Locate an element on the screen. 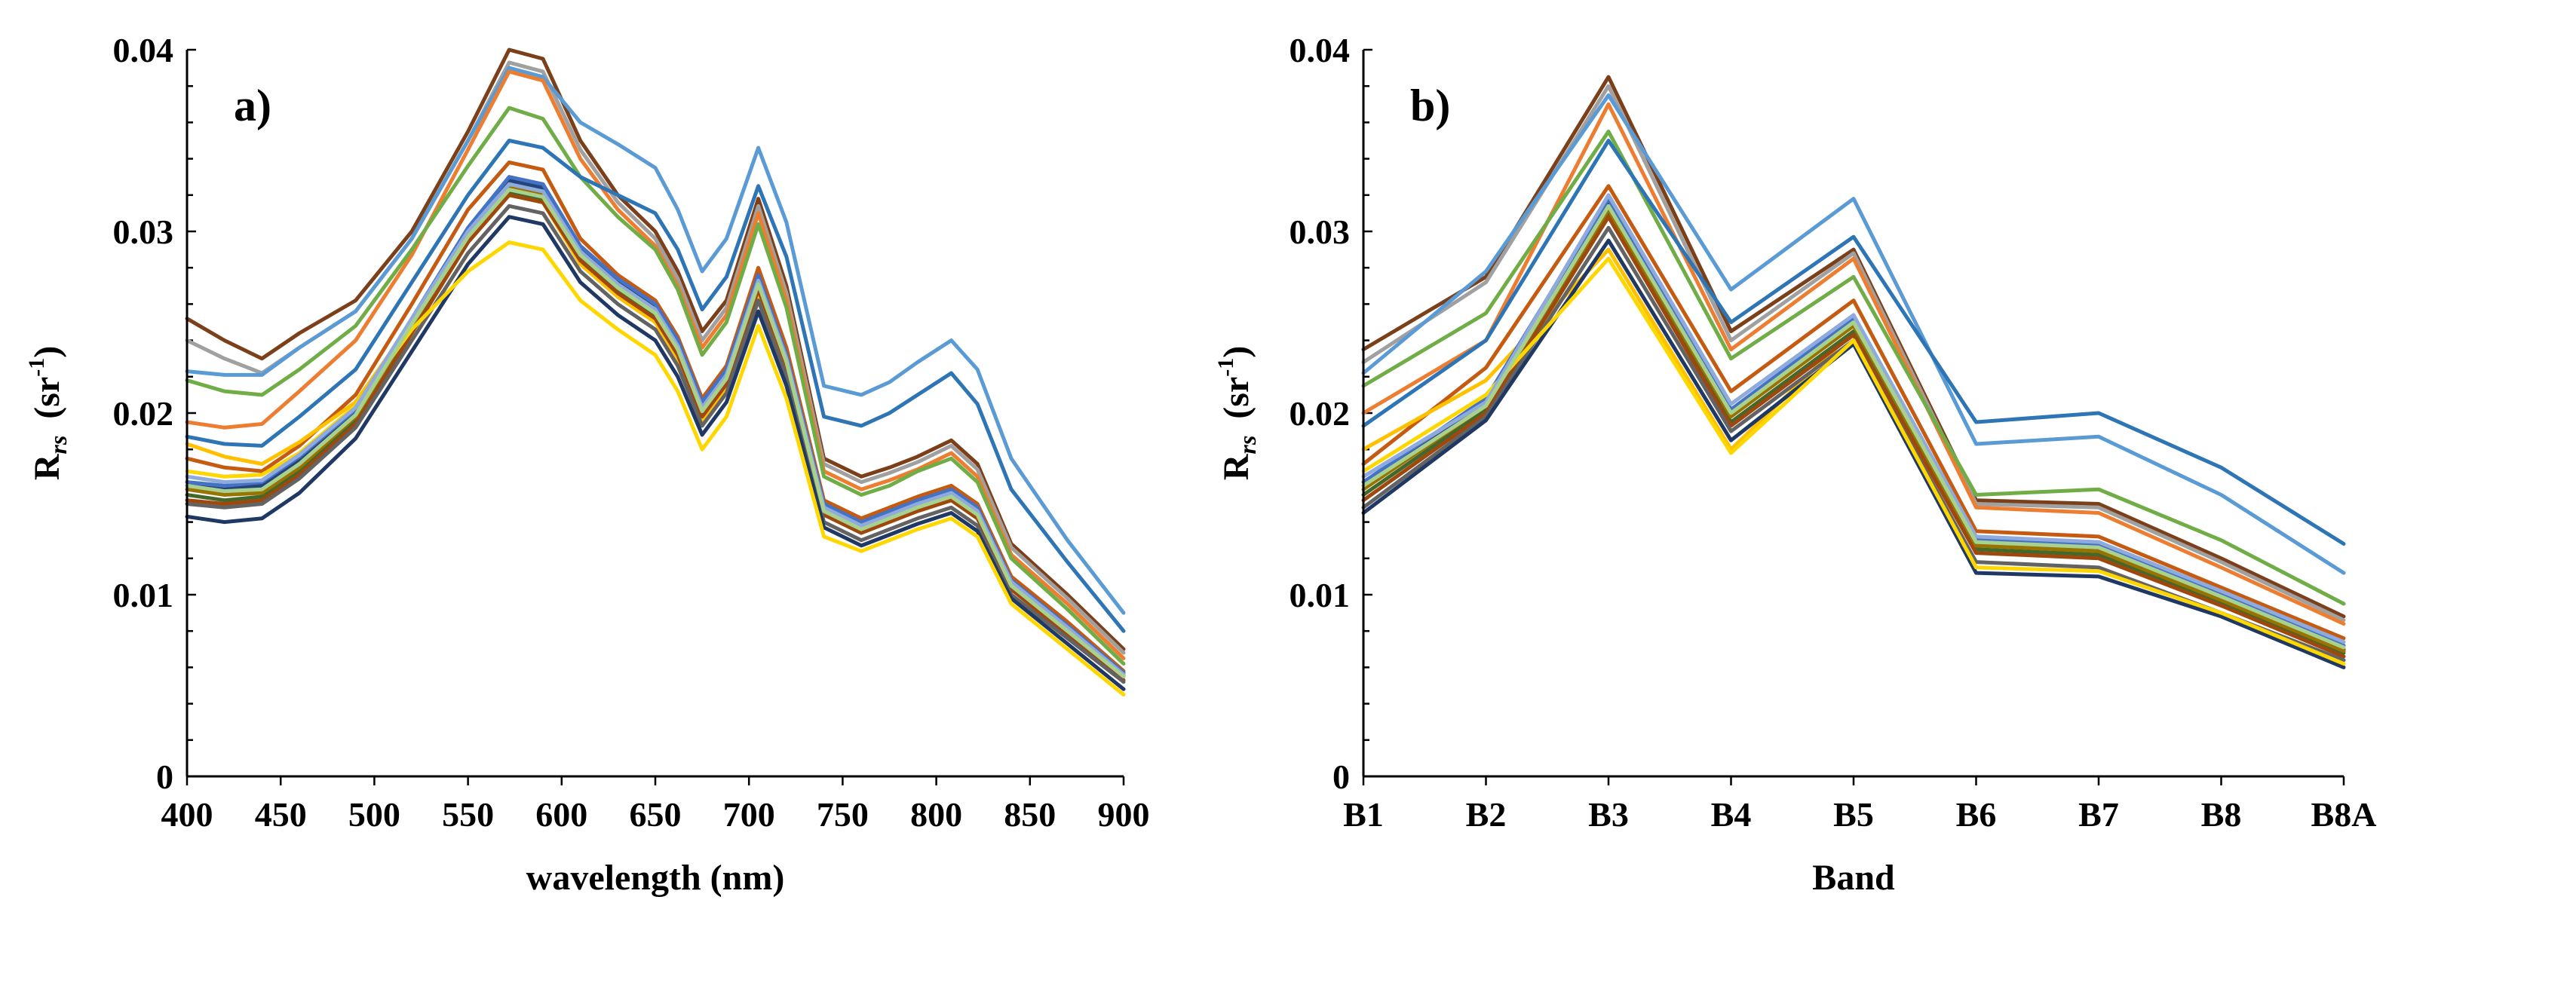 The height and width of the screenshot is (1007, 2576). x-axis-title: Band is located at coordinates (1853, 878).